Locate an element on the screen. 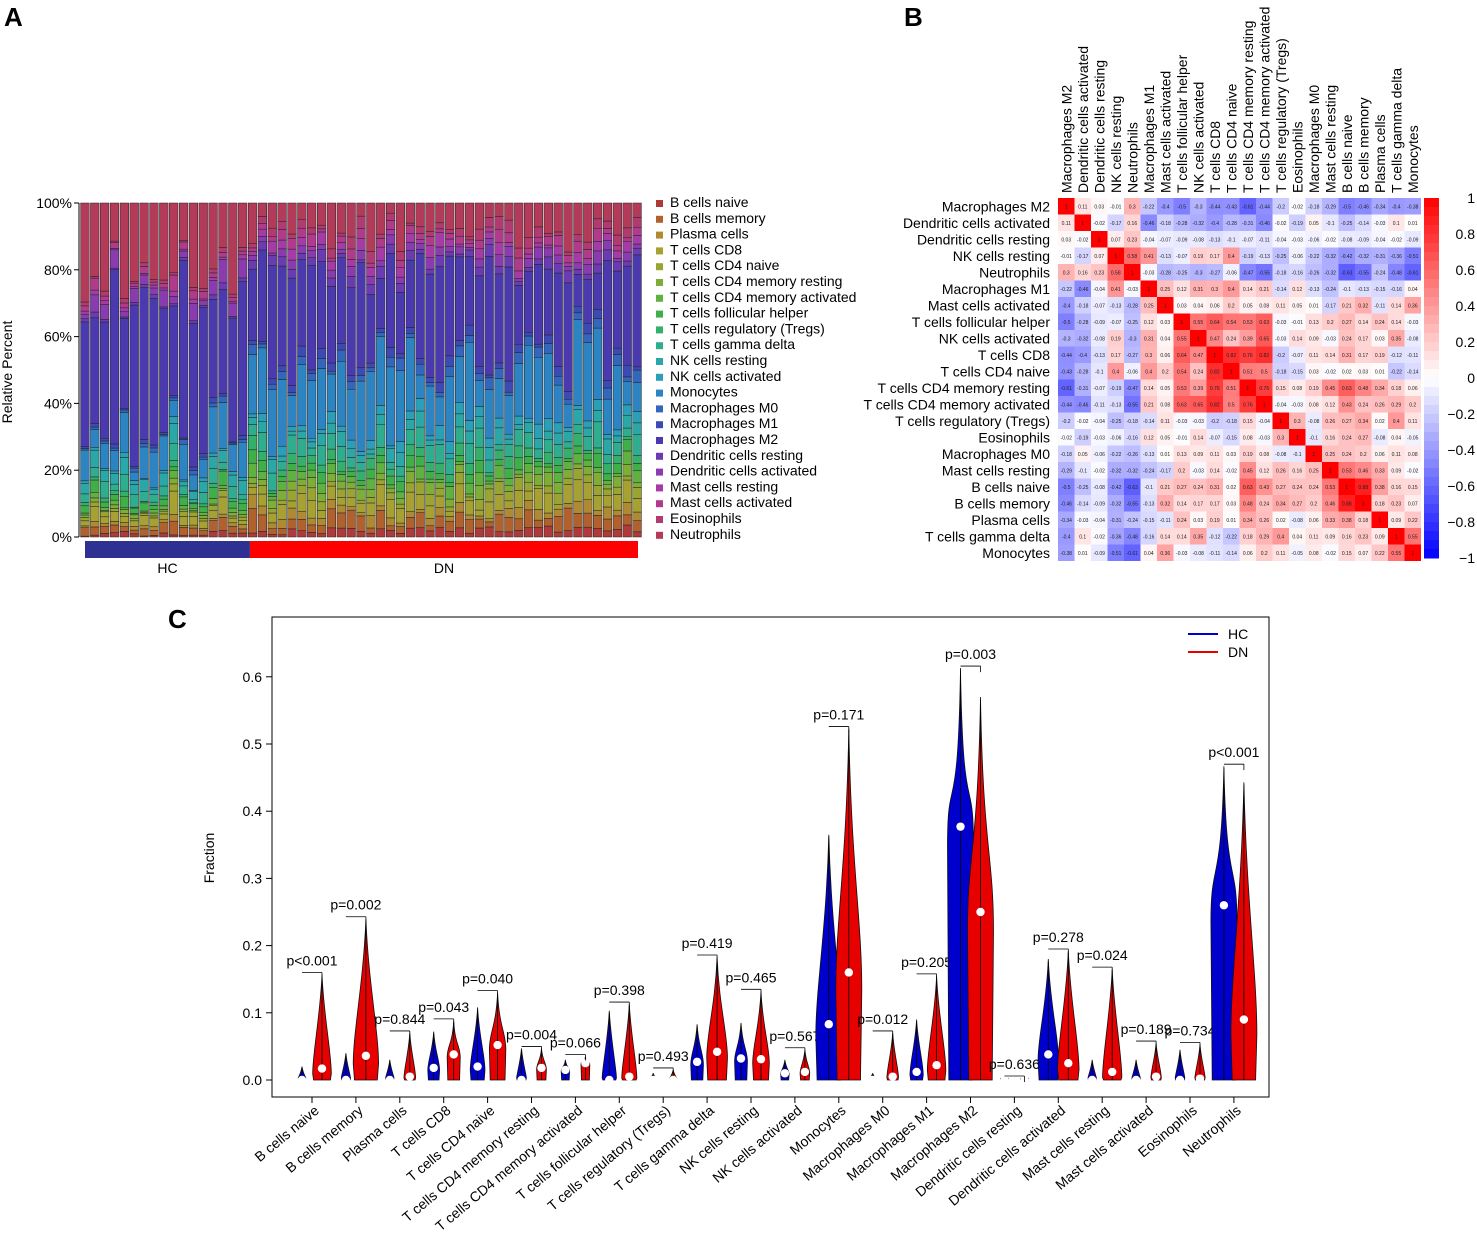 This screenshot has width=1477, height=1253. scale-step is located at coordinates (1431, 230).